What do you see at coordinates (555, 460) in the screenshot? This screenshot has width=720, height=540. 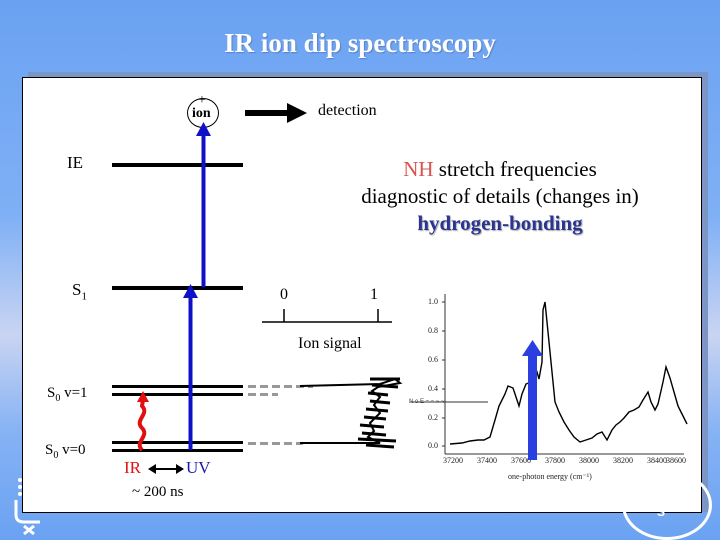 I see `svg-text: 37800` at bounding box center [555, 460].